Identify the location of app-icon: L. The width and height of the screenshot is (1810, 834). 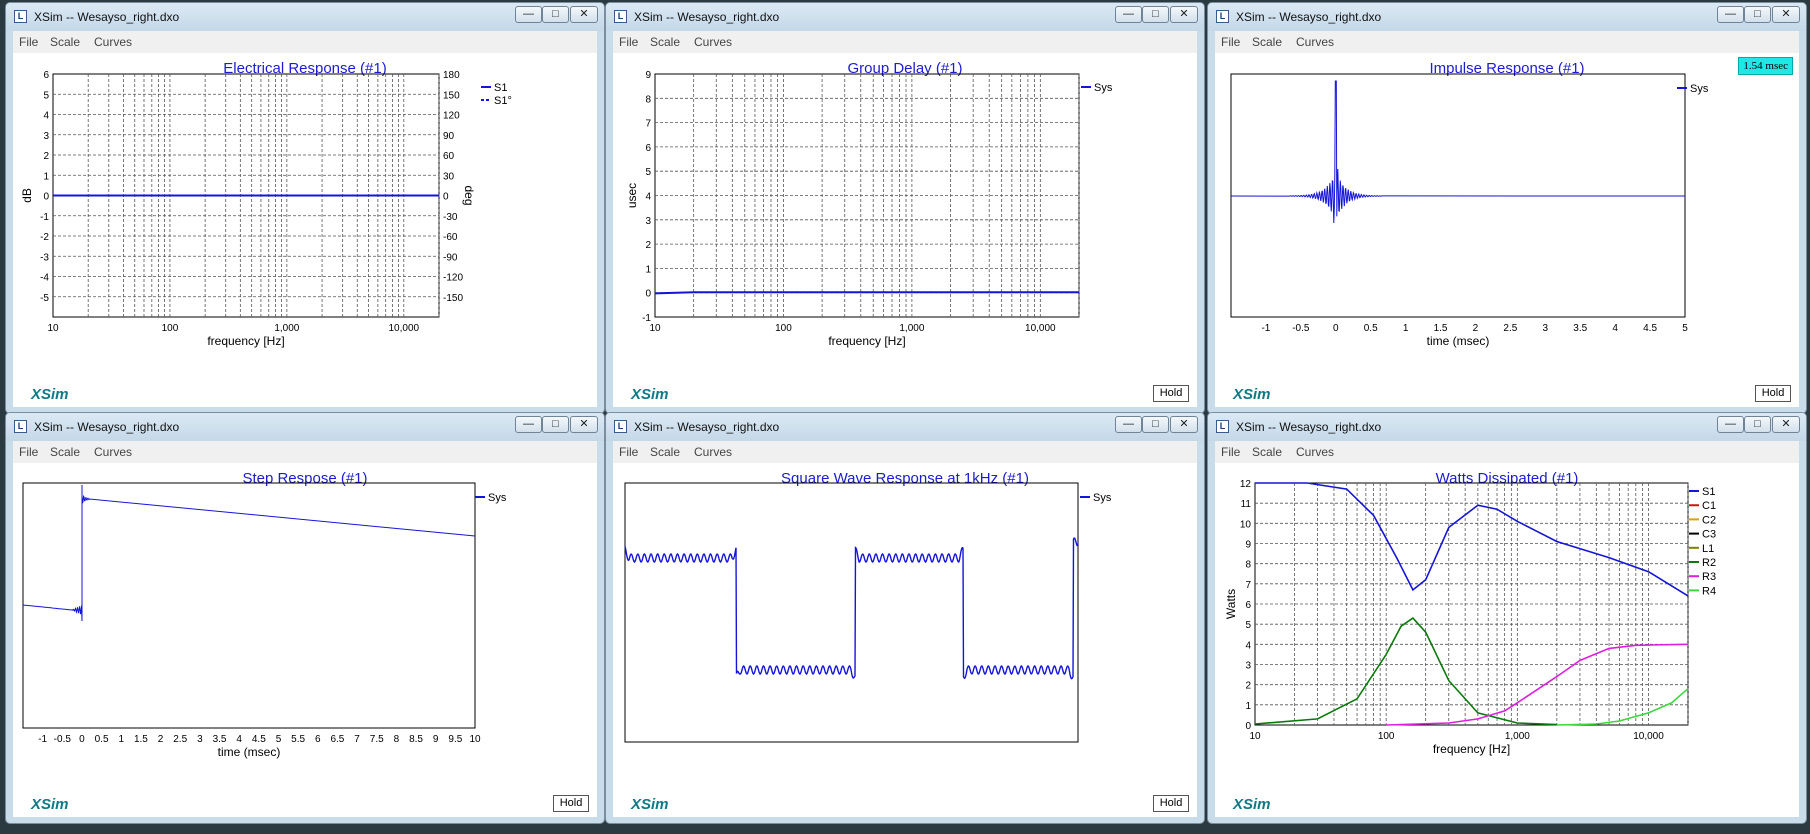
(620, 16).